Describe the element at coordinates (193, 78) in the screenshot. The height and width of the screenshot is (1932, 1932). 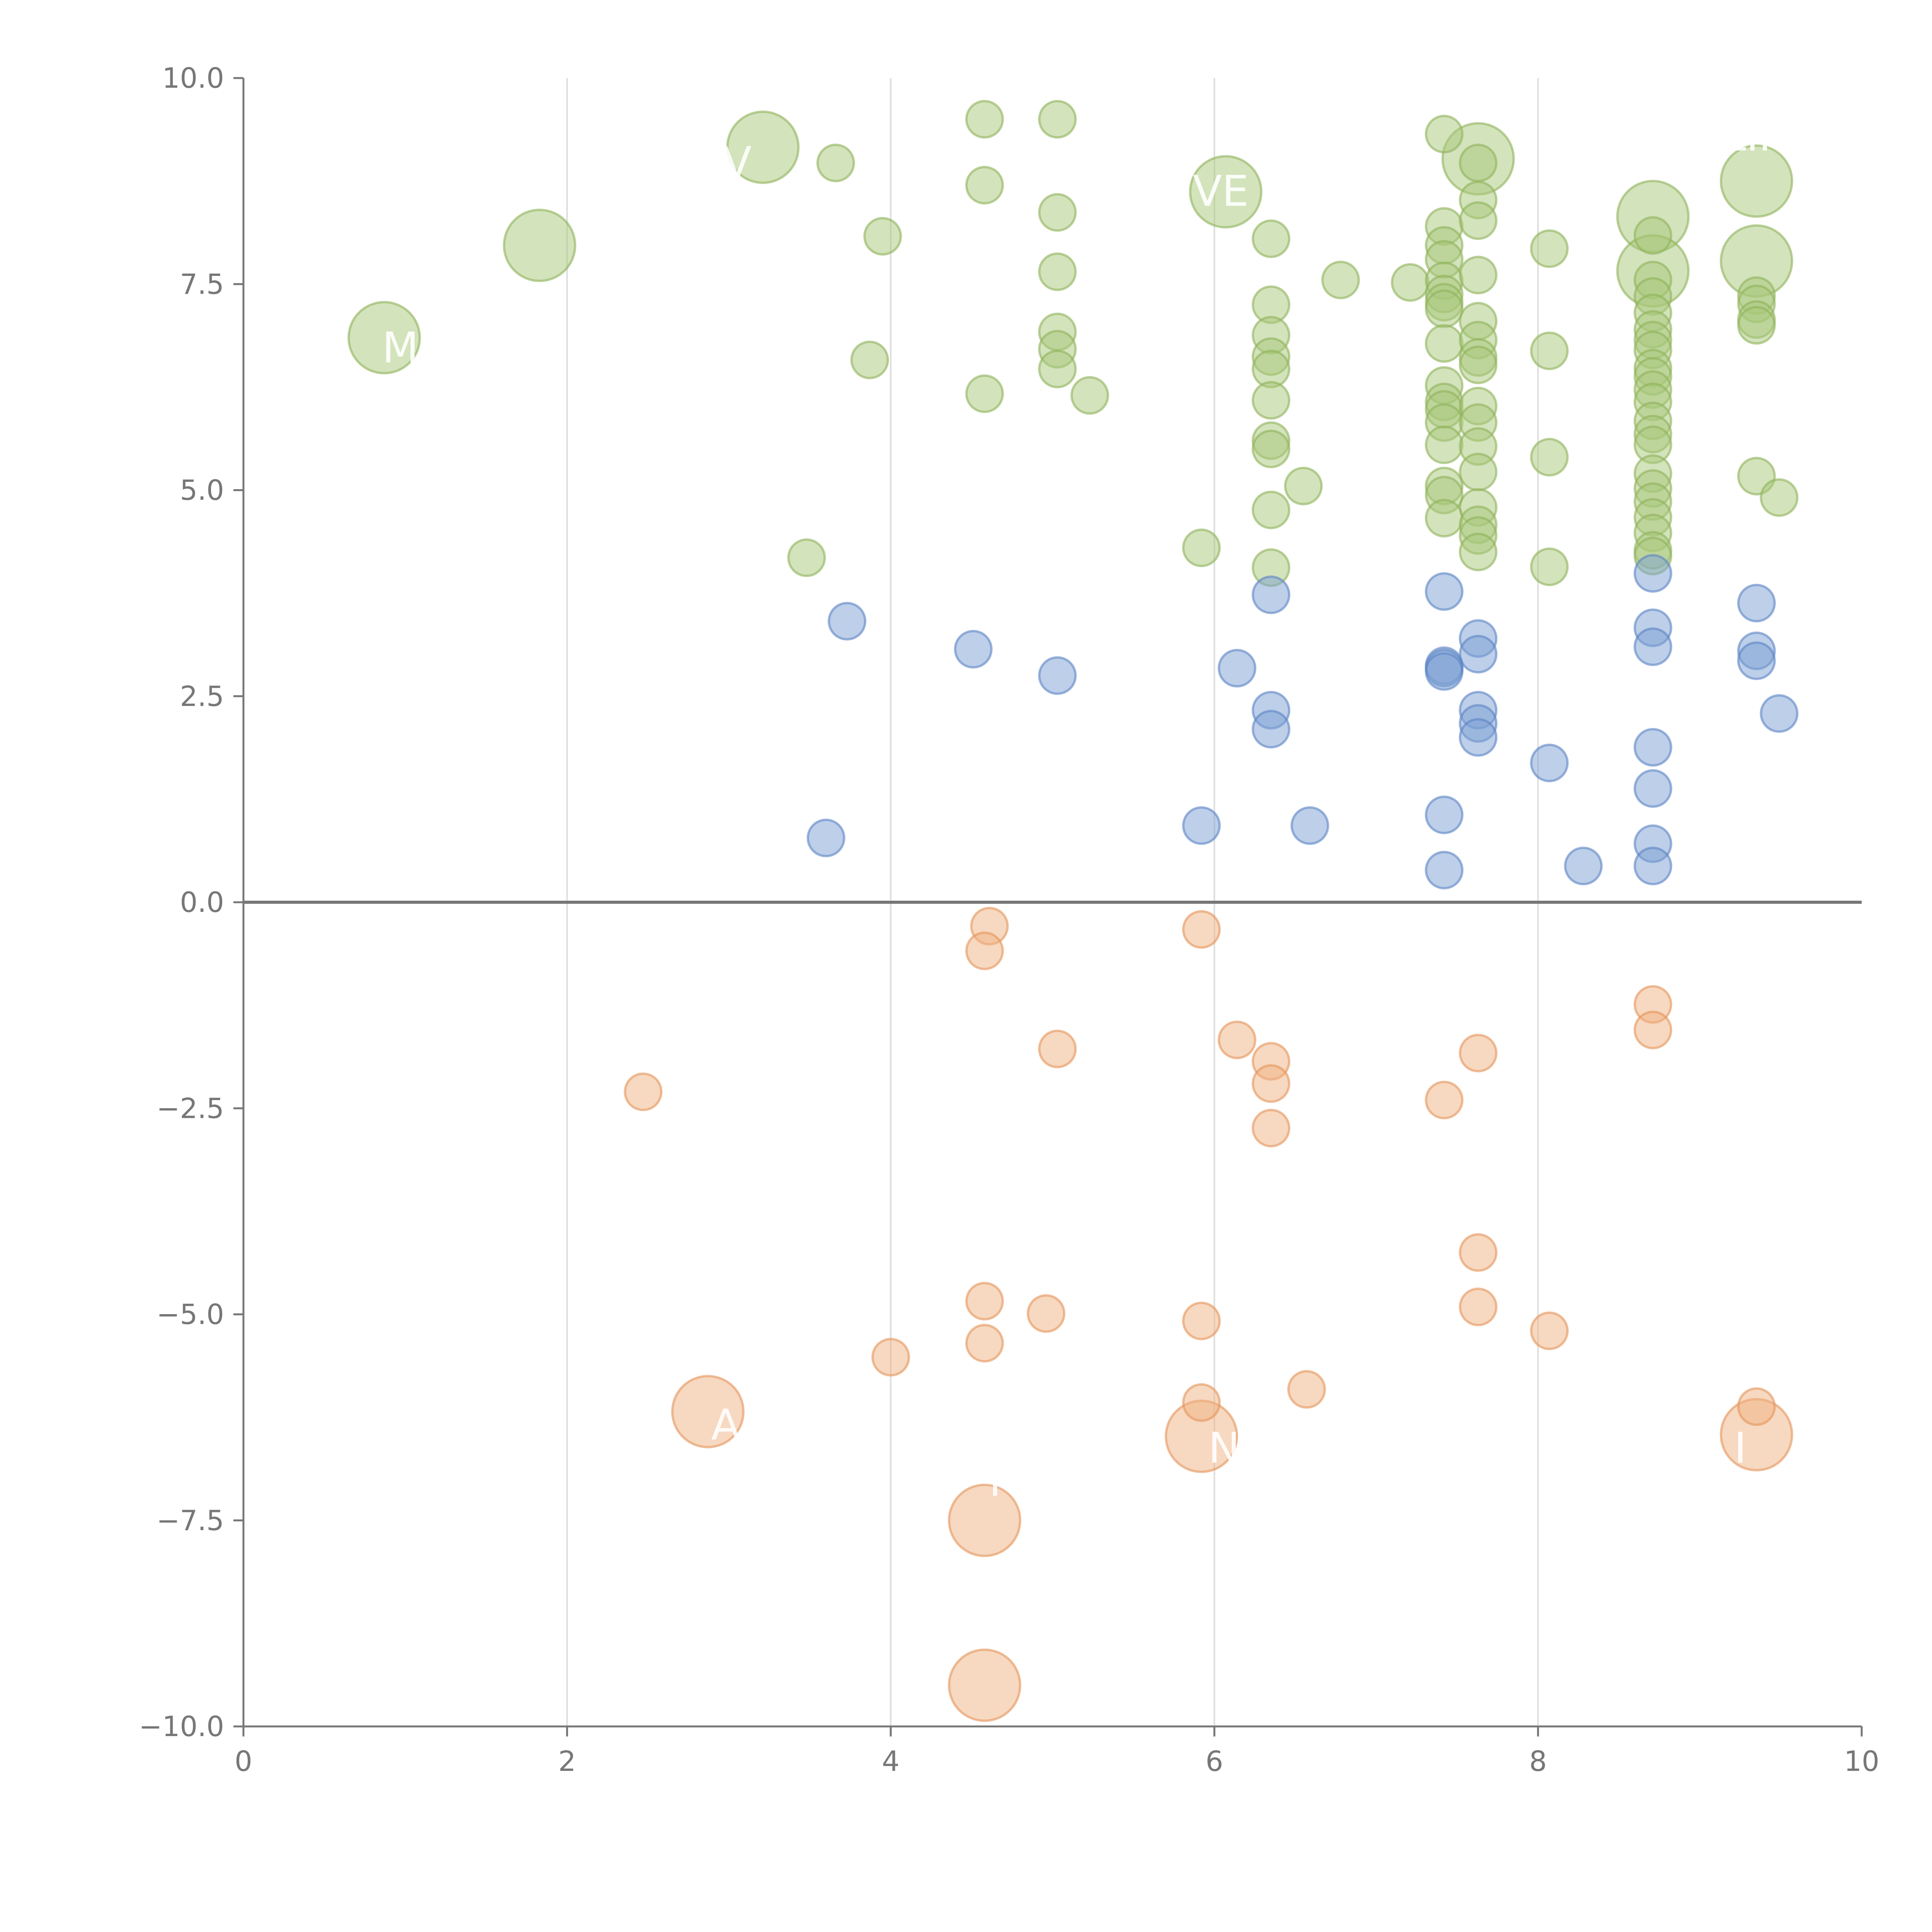
I see `y-tick-label: 10.0` at that location.